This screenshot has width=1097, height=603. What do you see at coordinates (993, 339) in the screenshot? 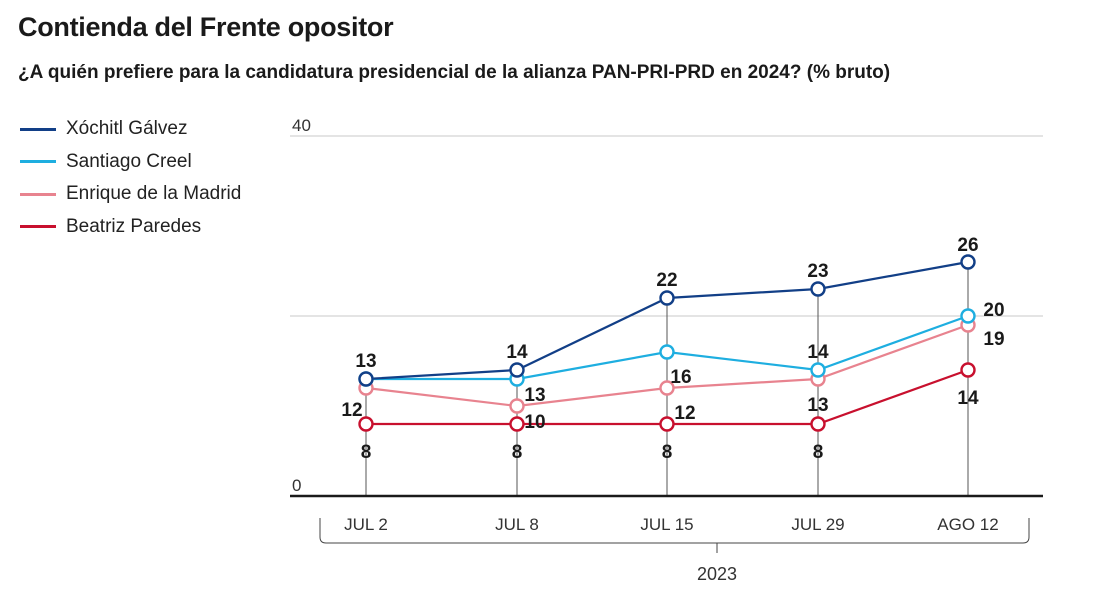
I see `data-label: 19` at bounding box center [993, 339].